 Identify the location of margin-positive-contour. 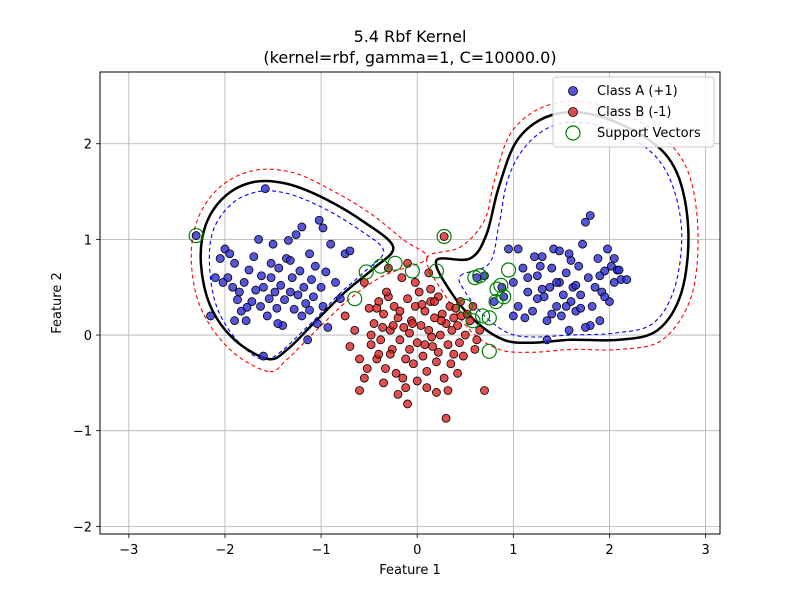
(296, 275).